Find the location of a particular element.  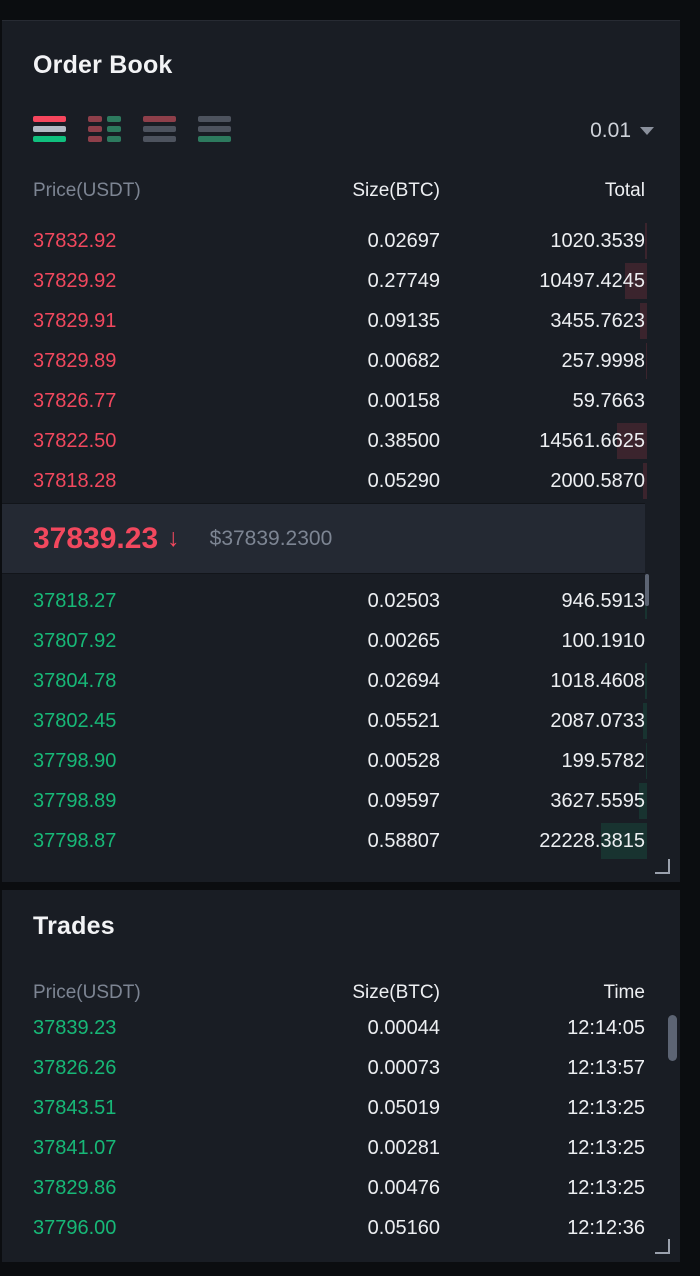

ask-price: 37822.50 is located at coordinates (75, 440).